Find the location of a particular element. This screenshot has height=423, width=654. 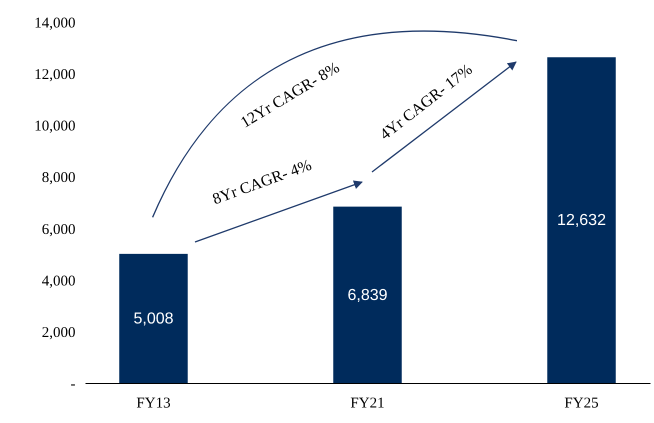

x-tick-label: FY21 is located at coordinates (367, 404).